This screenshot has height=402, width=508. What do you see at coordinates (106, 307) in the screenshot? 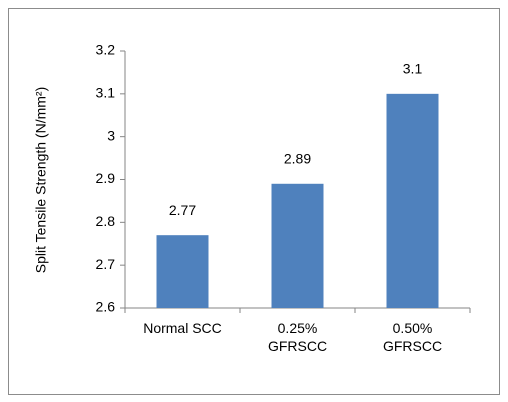
I see `y-tick-label: 2.6` at bounding box center [106, 307].